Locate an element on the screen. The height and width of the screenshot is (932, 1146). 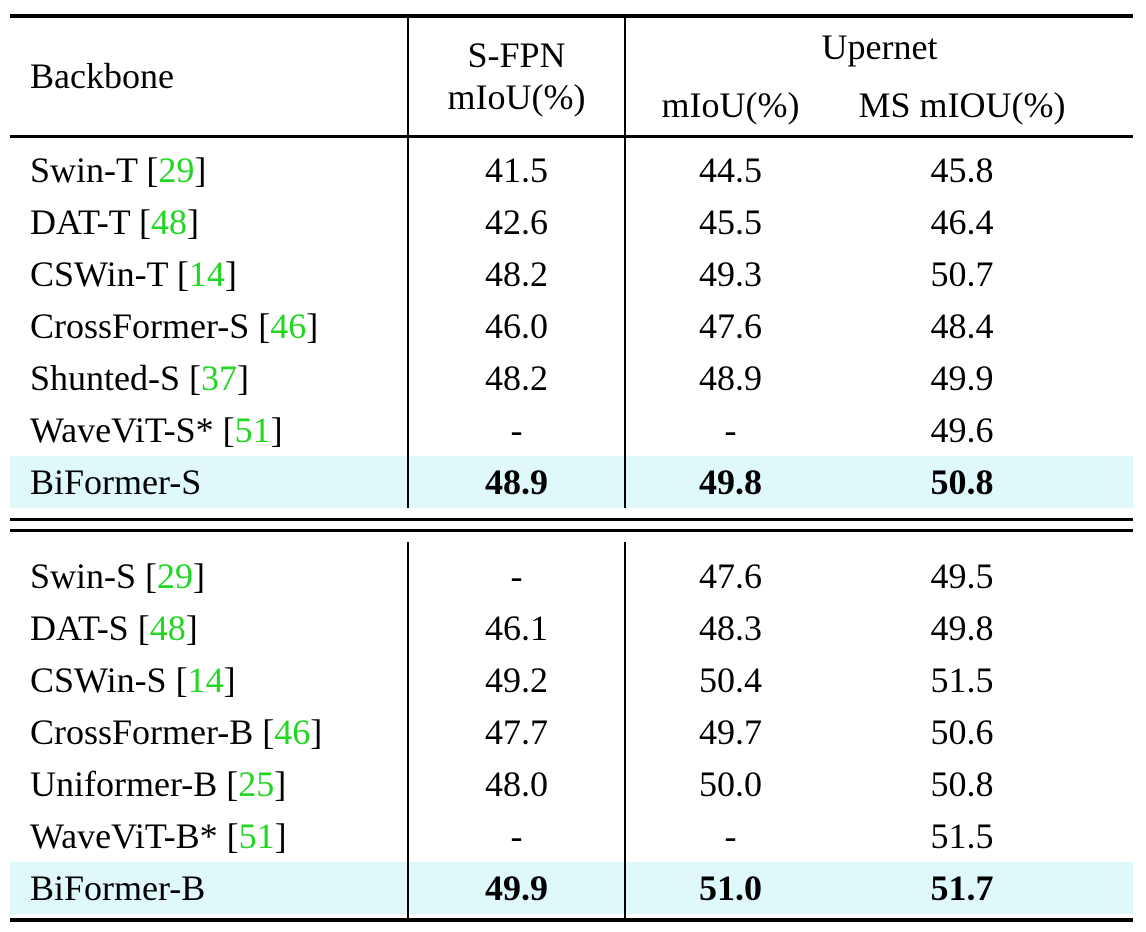
upernet-ms-miou-cell: 48.4 is located at coordinates (962, 326).